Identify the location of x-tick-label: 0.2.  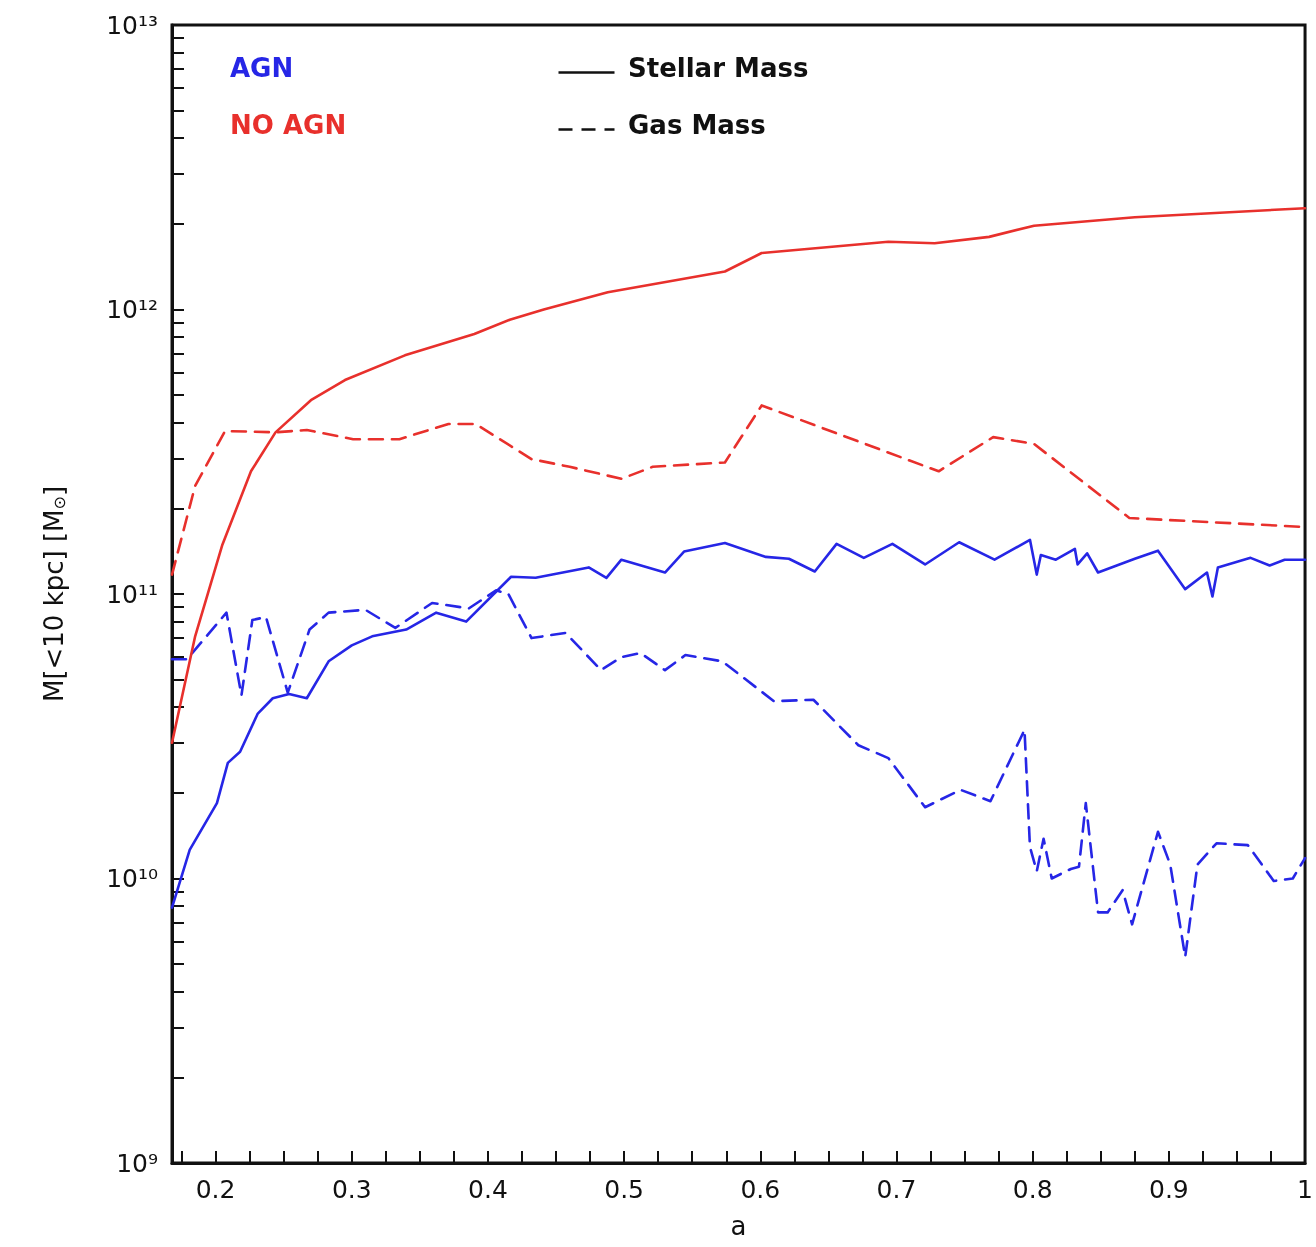
(215, 1189).